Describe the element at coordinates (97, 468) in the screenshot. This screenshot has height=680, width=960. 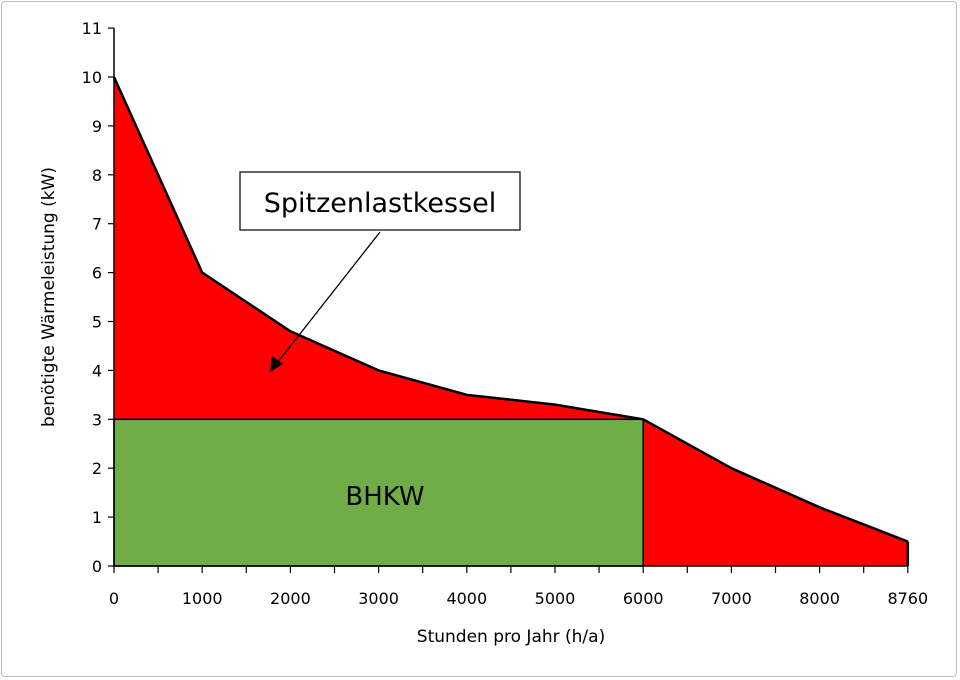
I see `y-tick-label: 2` at that location.